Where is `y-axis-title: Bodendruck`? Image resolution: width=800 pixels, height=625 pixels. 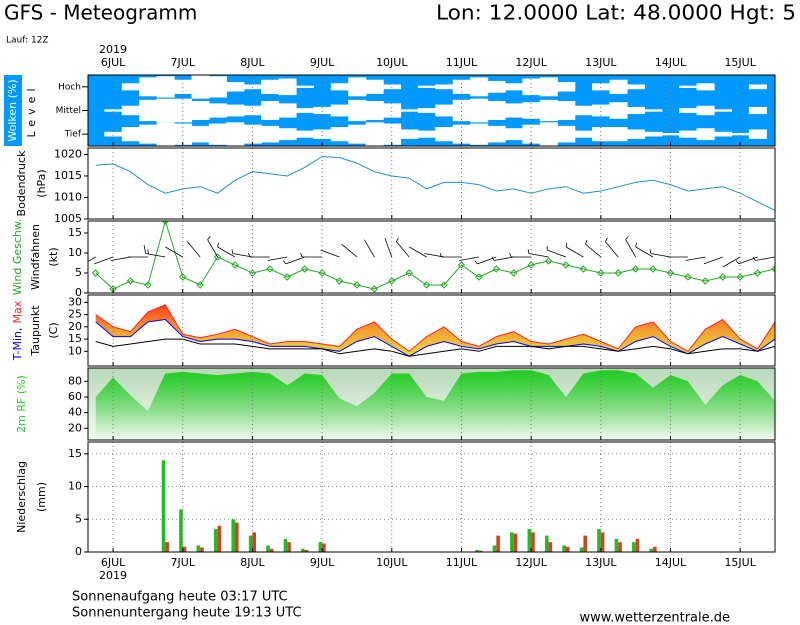 y-axis-title: Bodendruck is located at coordinates (21, 183).